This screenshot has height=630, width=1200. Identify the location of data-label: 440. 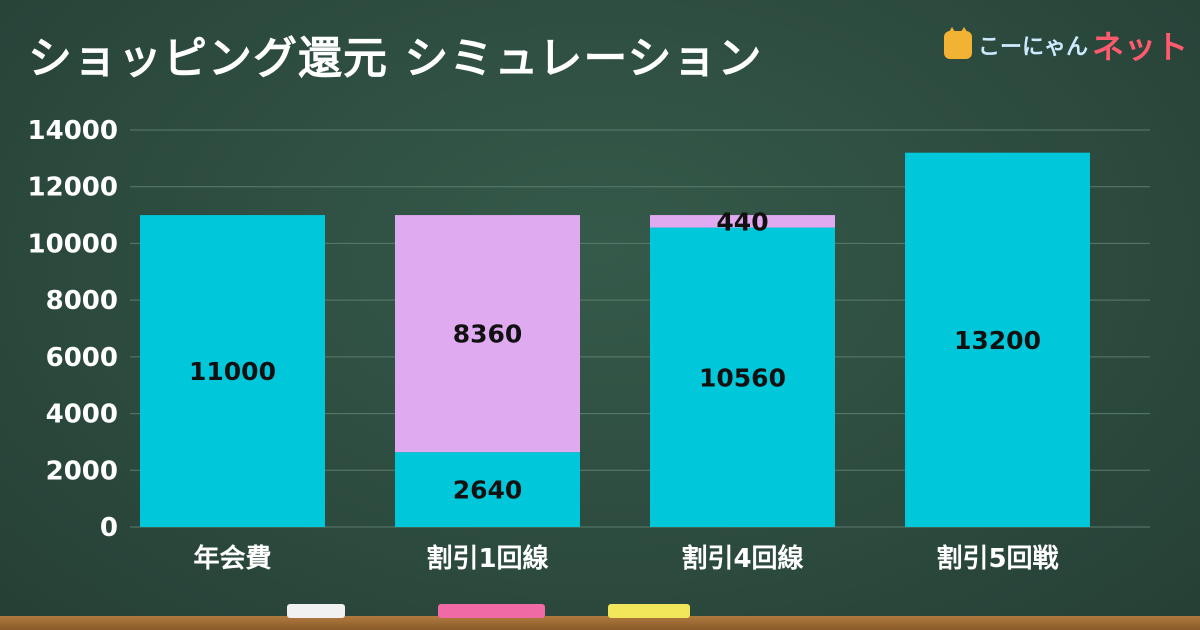
(742, 221).